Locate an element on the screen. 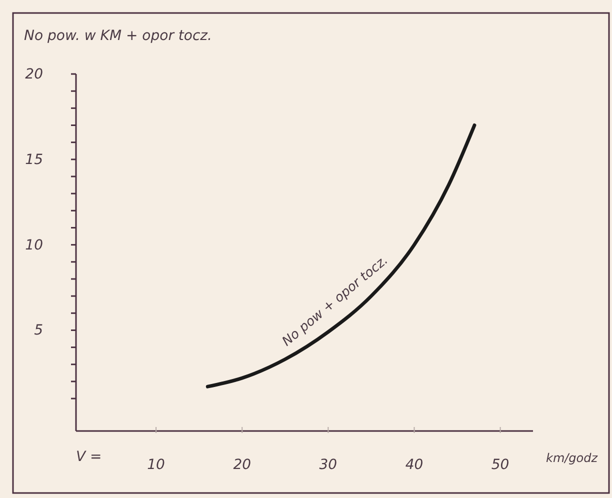  y-axis-title: No pow. w KM + opor tocz. is located at coordinates (118, 36).